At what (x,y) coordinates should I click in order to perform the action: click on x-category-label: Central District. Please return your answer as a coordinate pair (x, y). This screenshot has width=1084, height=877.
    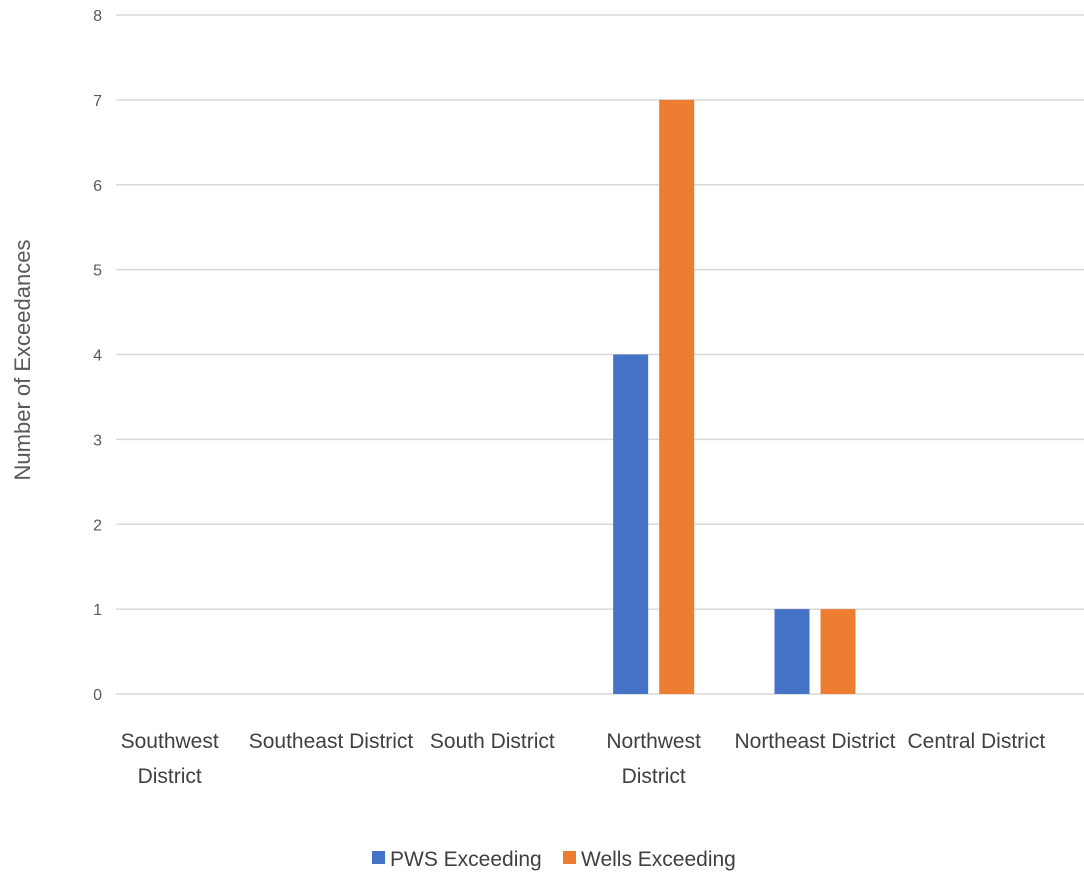
    Looking at the image, I should click on (976, 741).